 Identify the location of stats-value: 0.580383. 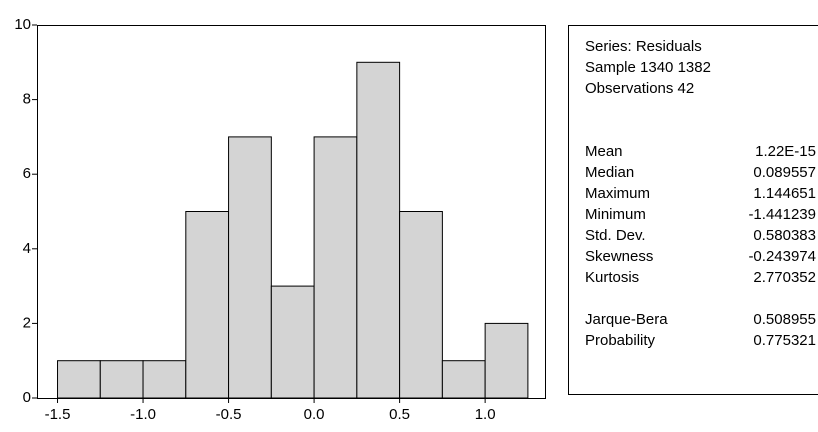
(784, 235).